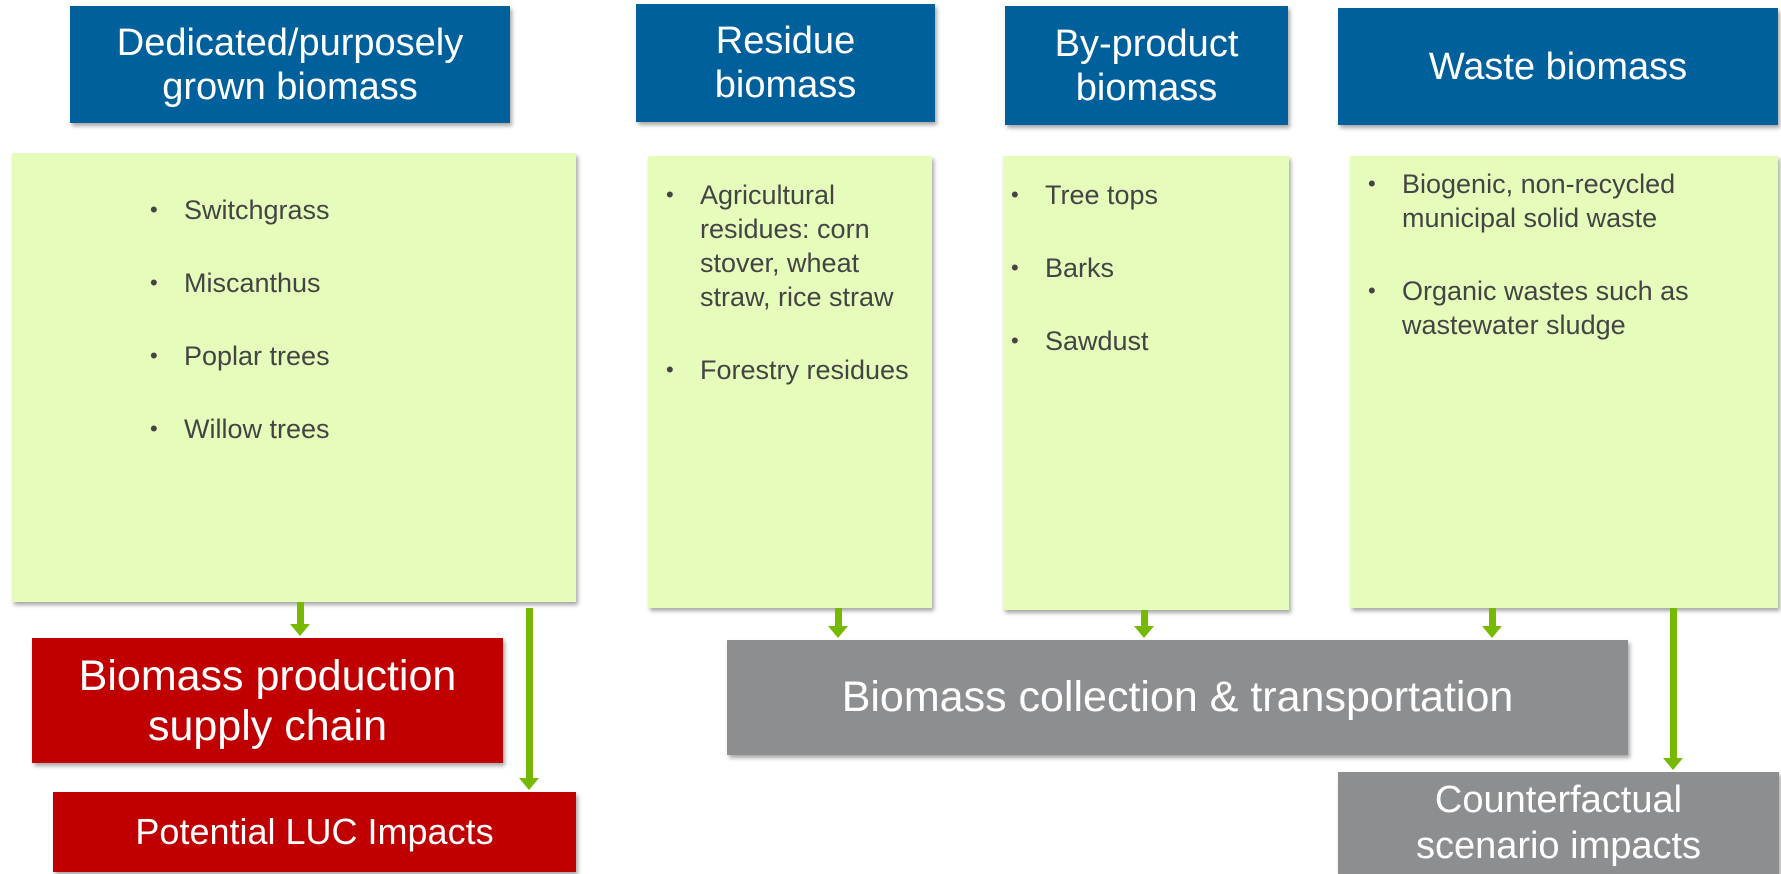 This screenshot has height=874, width=1781. What do you see at coordinates (359, 283) in the screenshot?
I see `list-item: Miscanthus` at bounding box center [359, 283].